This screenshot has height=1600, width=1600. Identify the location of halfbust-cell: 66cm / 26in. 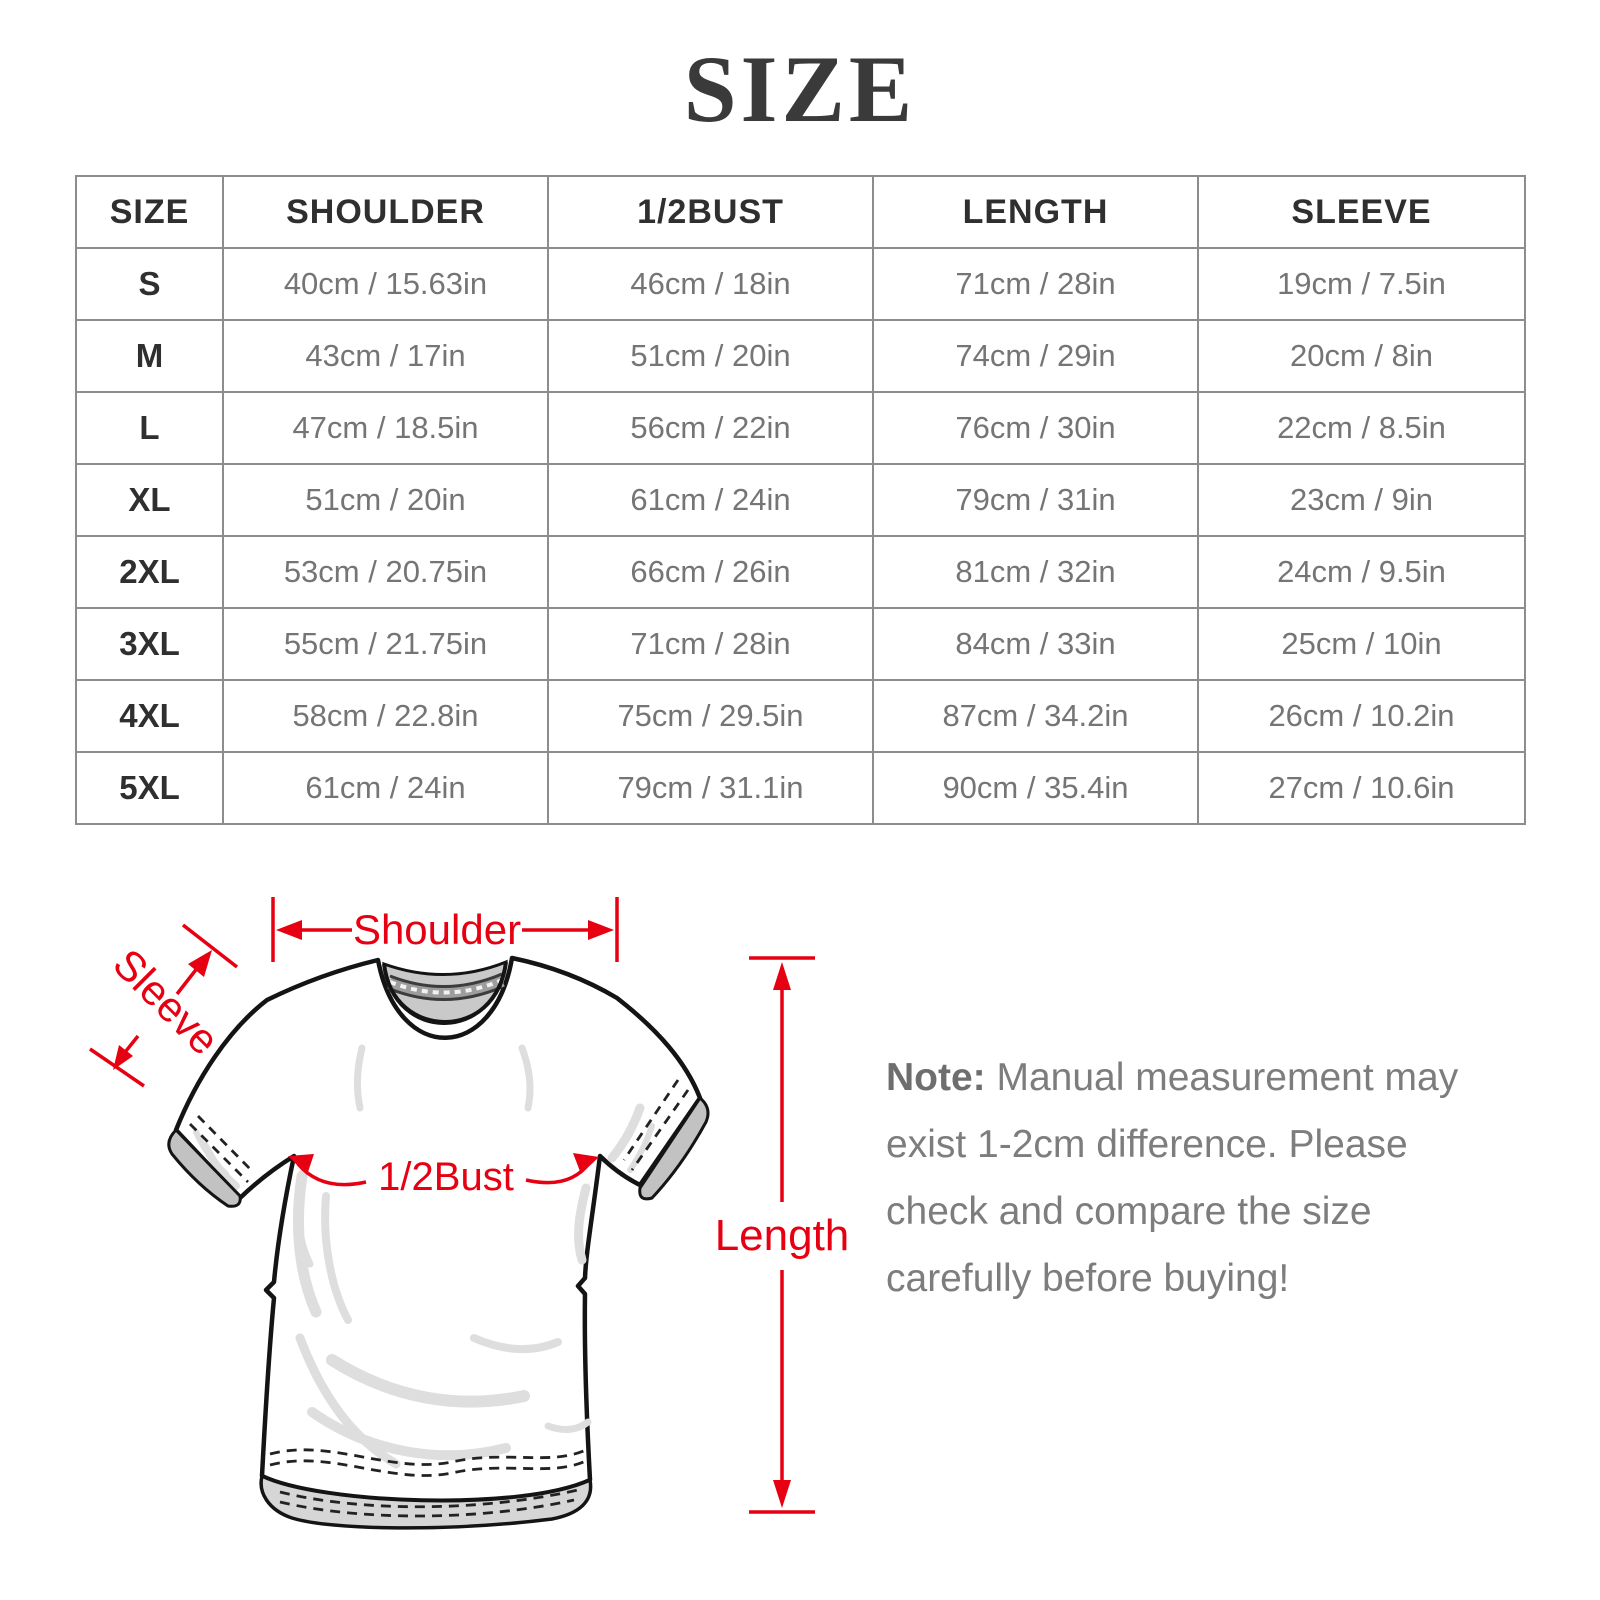
(710, 572).